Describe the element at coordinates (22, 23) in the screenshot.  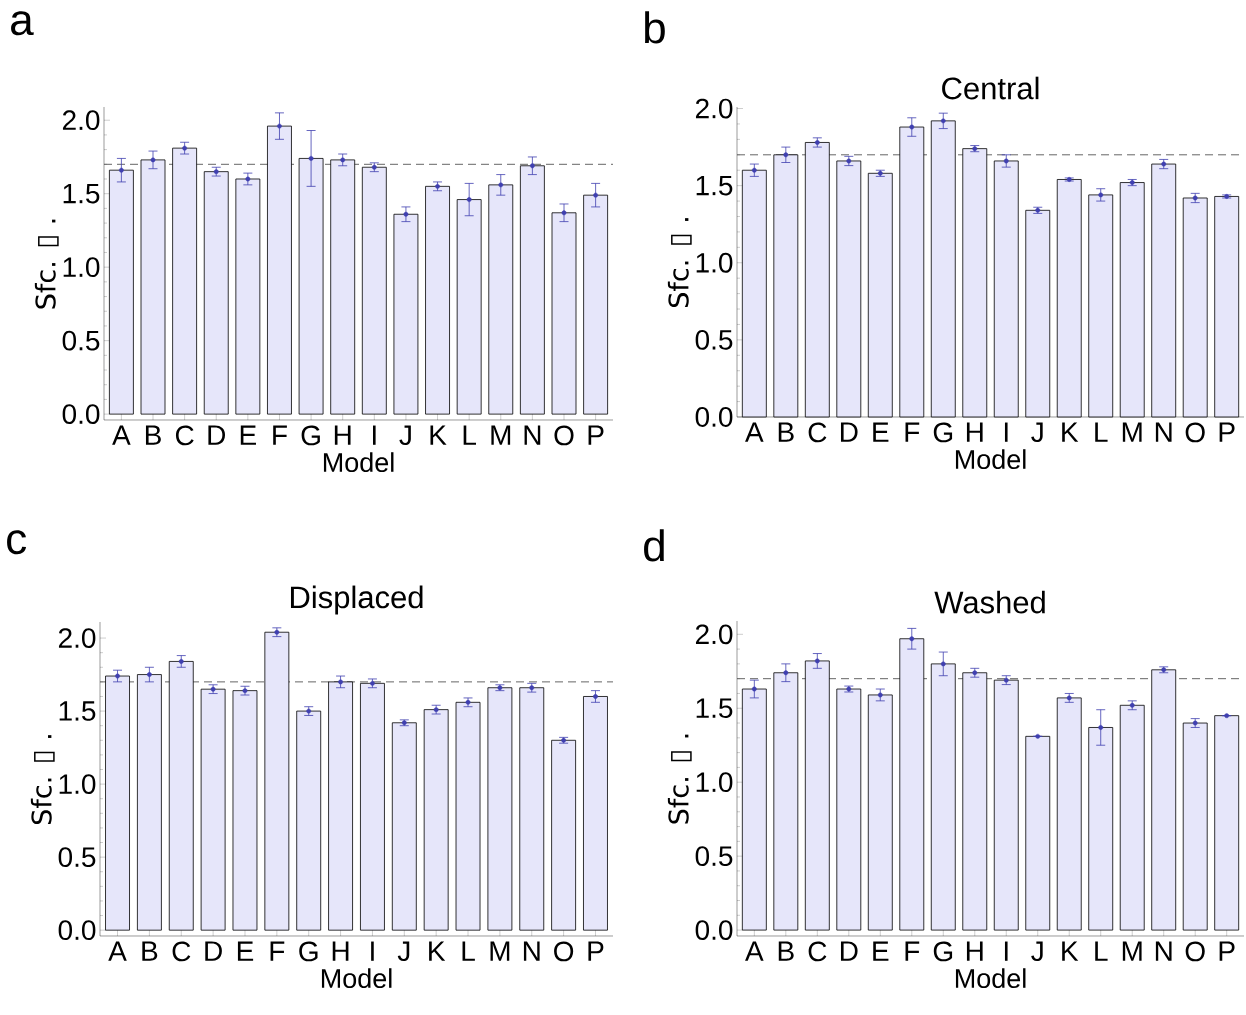
I see `text: a` at that location.